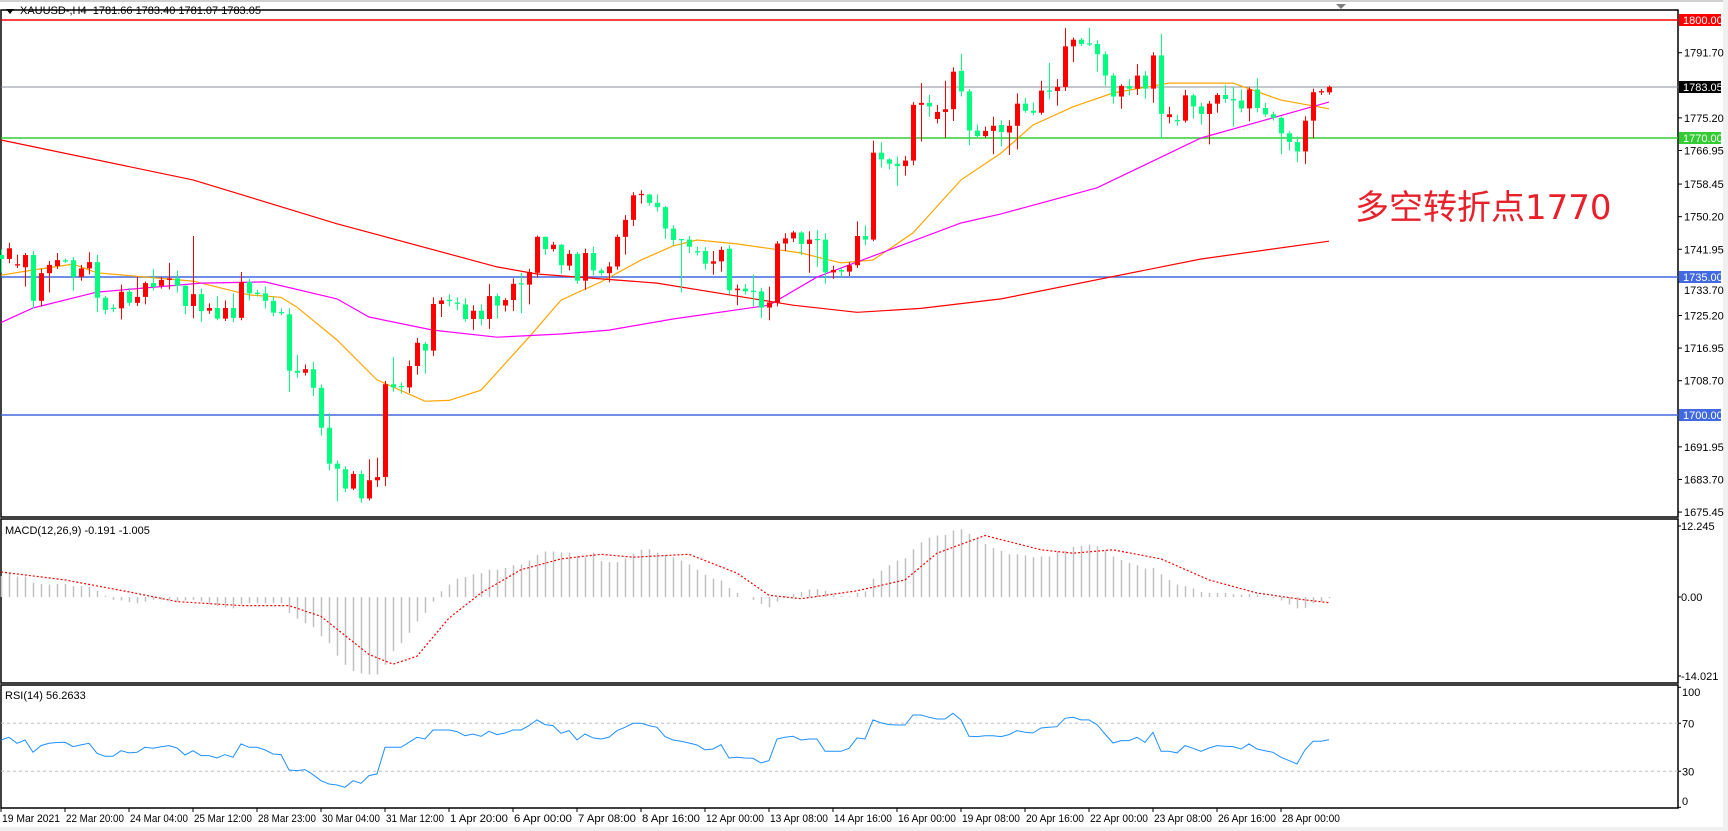 Image resolution: width=1728 pixels, height=831 pixels. Describe the element at coordinates (1704, 480) in the screenshot. I see `price-tick-label: 1683.70` at that location.